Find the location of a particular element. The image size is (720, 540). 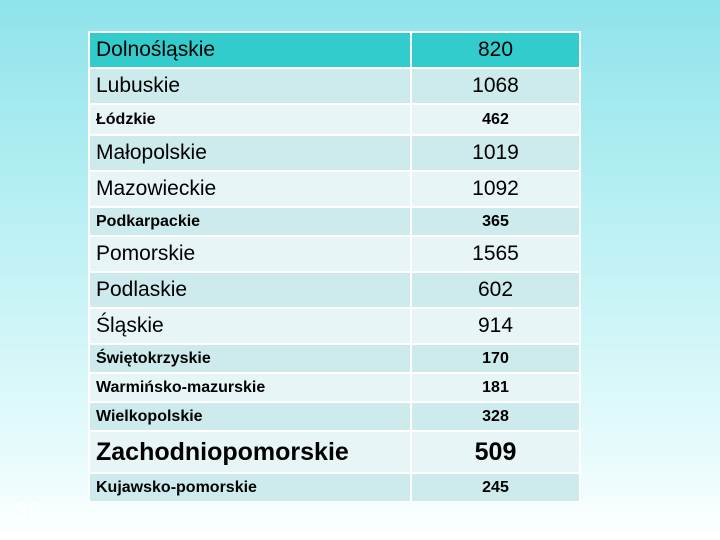

region-name: Śląskie is located at coordinates (250, 326).